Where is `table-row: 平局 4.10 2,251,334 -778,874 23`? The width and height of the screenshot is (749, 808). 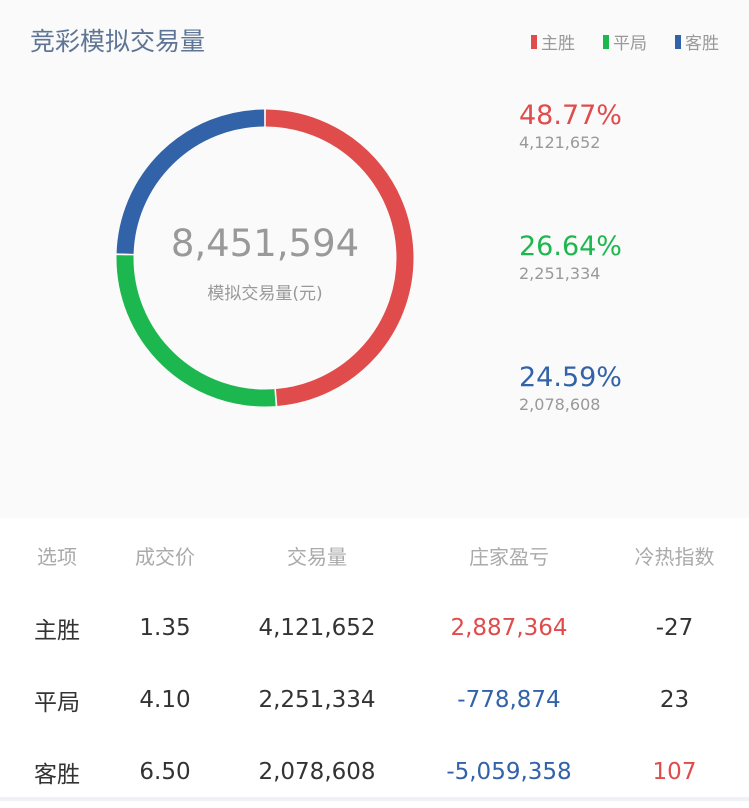
table-row: 平局 4.10 2,251,334 -778,874 23 is located at coordinates (374, 700).